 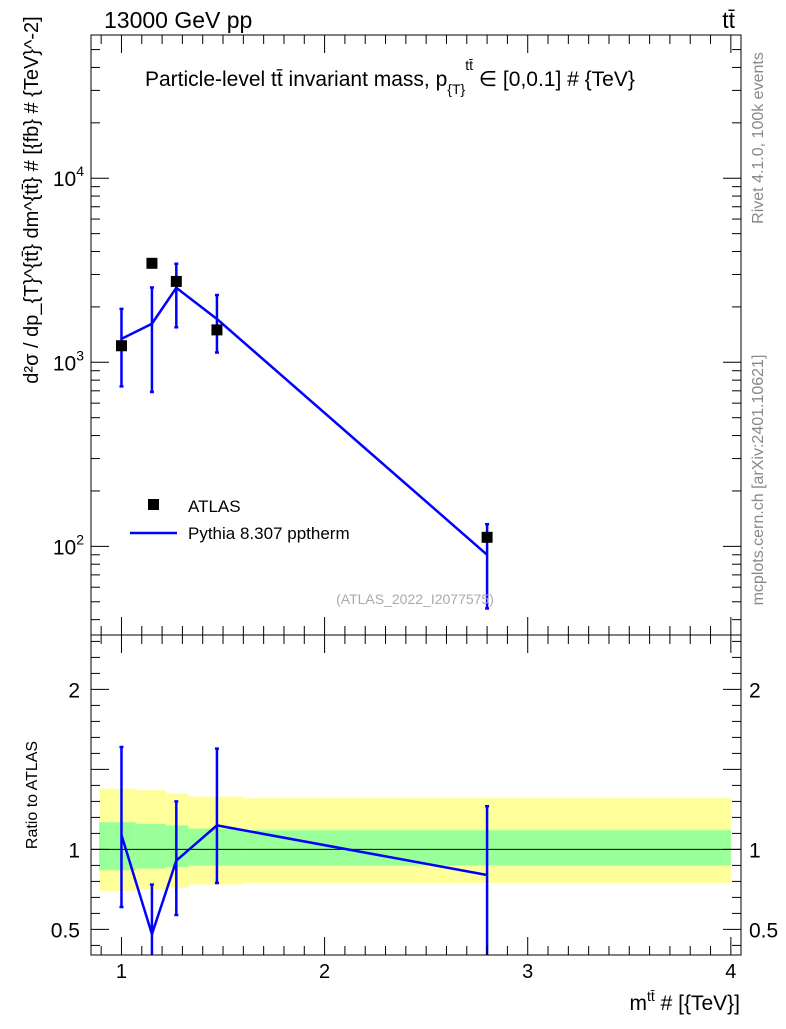 I want to click on legend-atlas-marker, so click(x=153, y=504).